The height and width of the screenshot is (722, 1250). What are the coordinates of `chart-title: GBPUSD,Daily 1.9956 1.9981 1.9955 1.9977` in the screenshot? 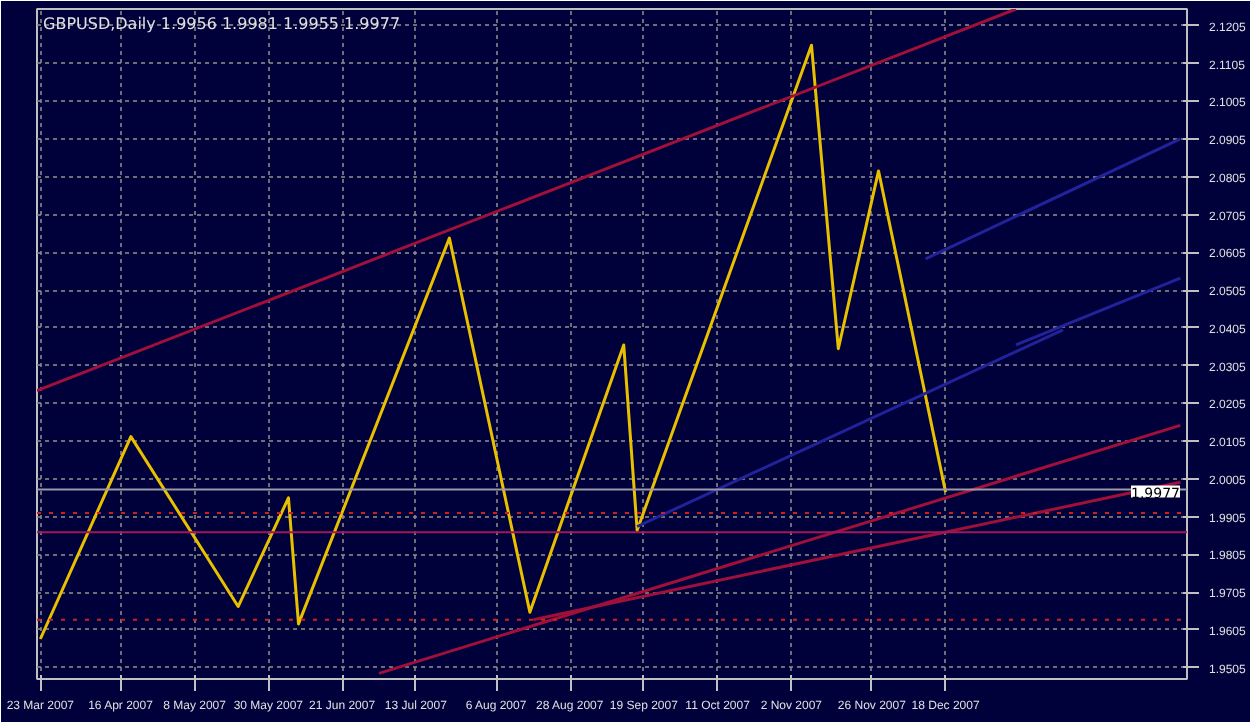 It's located at (222, 24).